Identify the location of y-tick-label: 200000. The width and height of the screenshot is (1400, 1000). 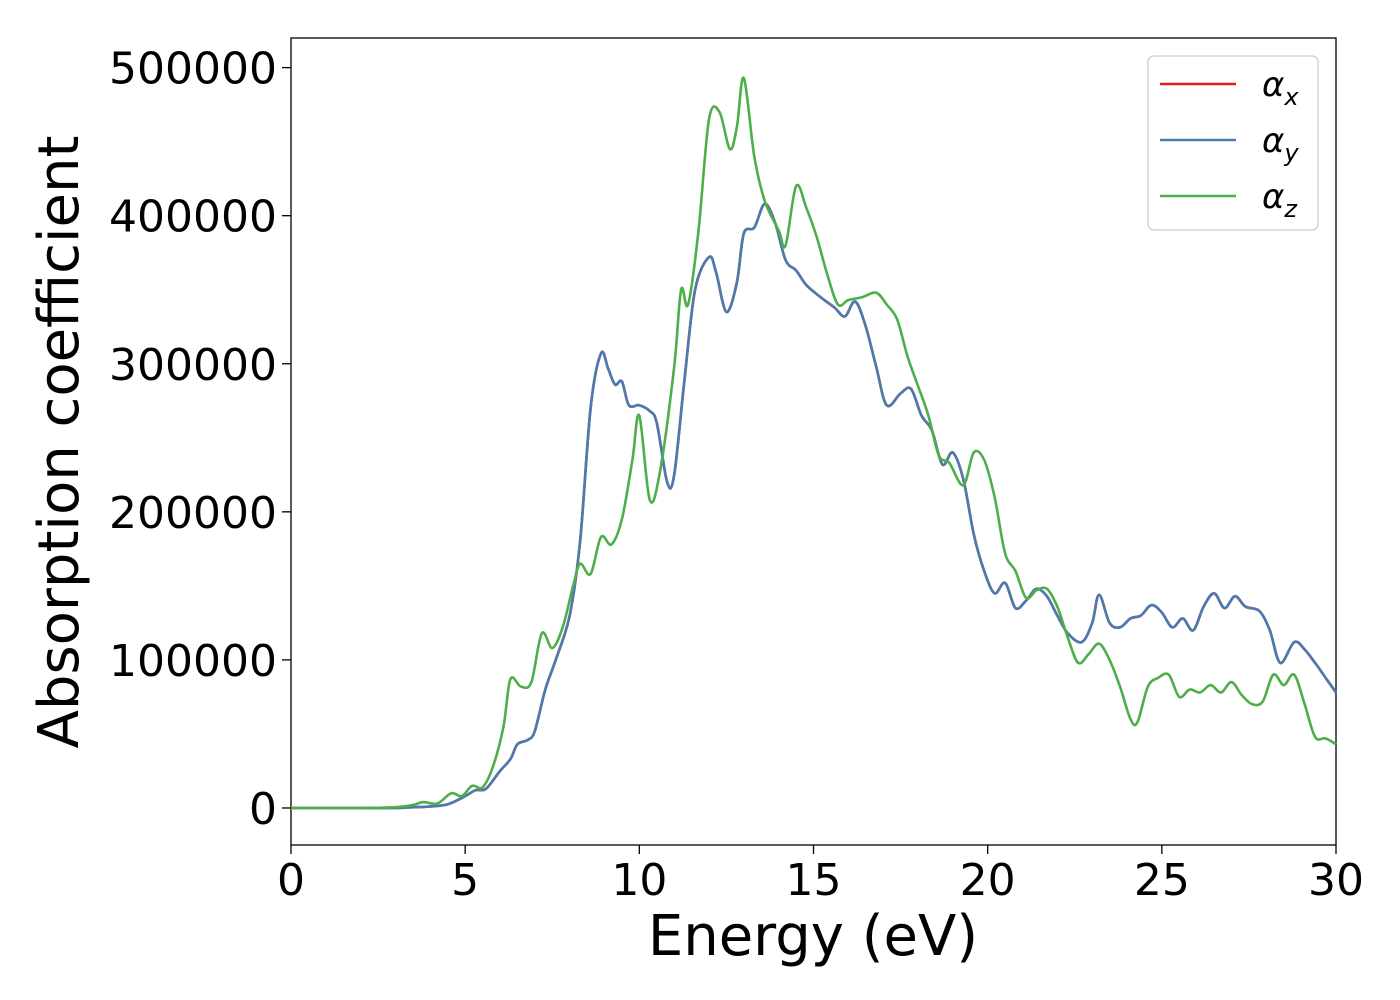
(193, 513).